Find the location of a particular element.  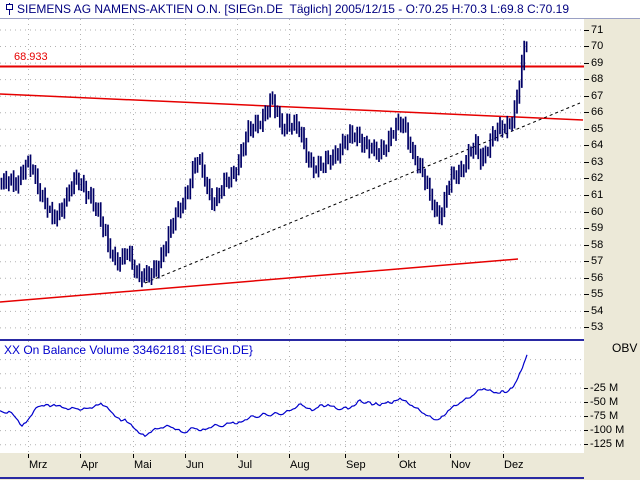

obv-axis-title: OBV is located at coordinates (625, 348).